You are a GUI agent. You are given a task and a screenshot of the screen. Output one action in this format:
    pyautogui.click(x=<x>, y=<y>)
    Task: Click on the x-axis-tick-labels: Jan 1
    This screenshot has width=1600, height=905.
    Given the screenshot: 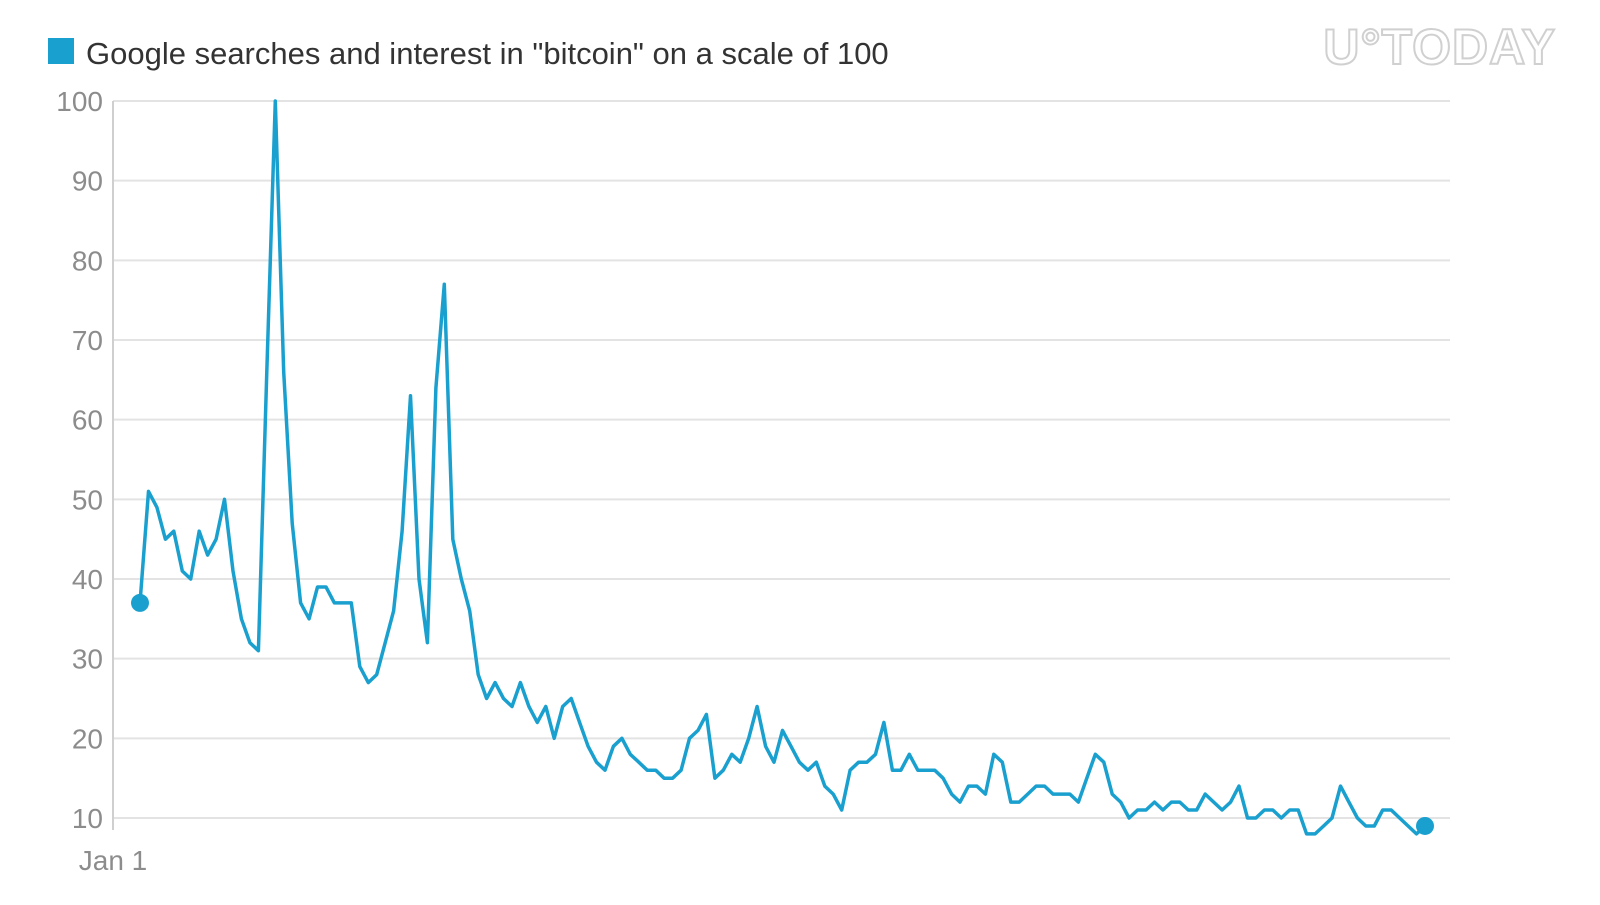 What is the action you would take?
    pyautogui.click(x=113, y=860)
    